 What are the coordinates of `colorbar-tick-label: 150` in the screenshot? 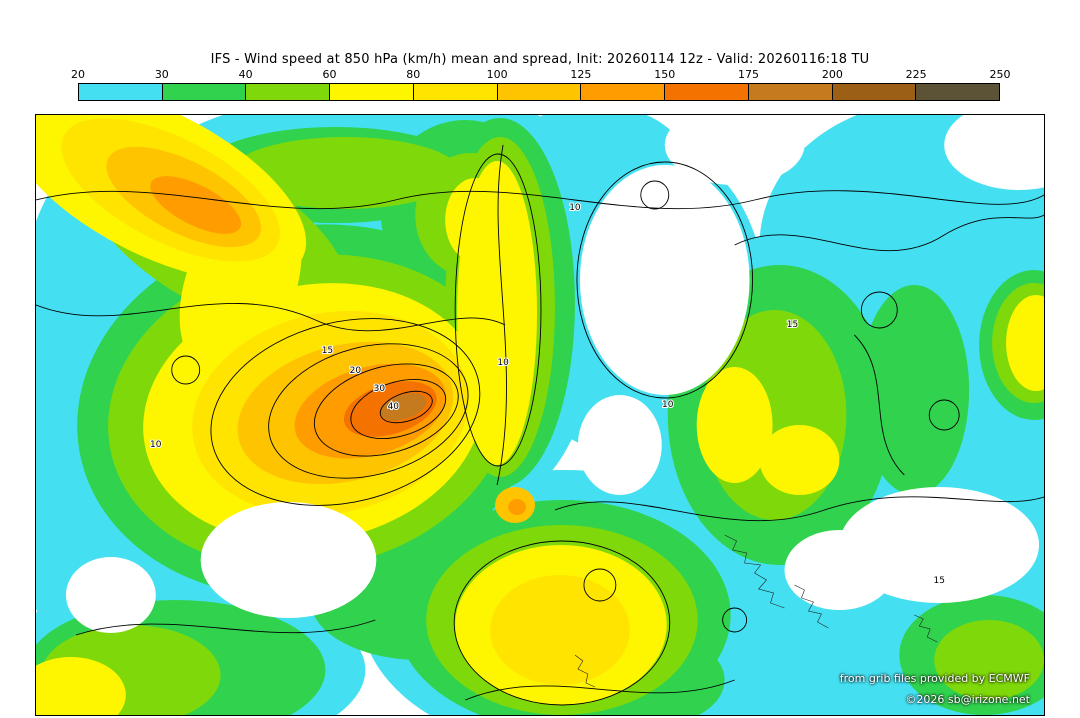 It's located at (665, 74).